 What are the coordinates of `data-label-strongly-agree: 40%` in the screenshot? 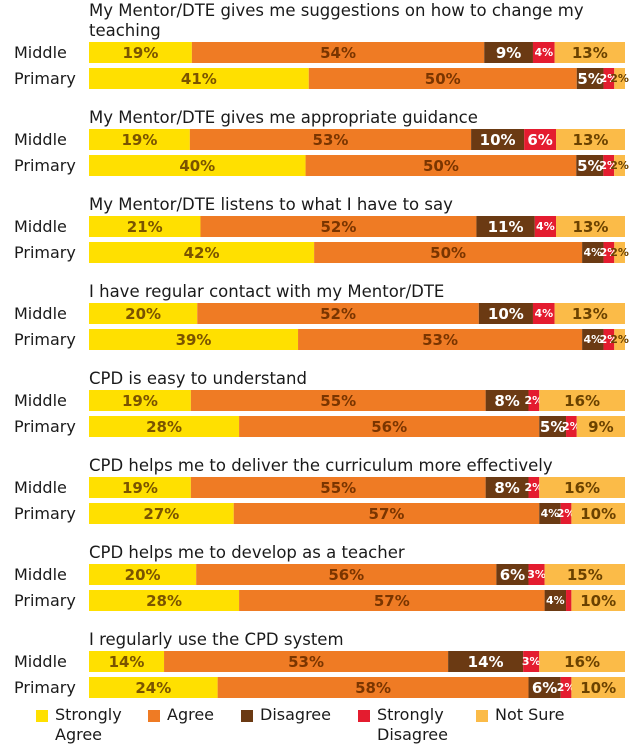 It's located at (197, 166).